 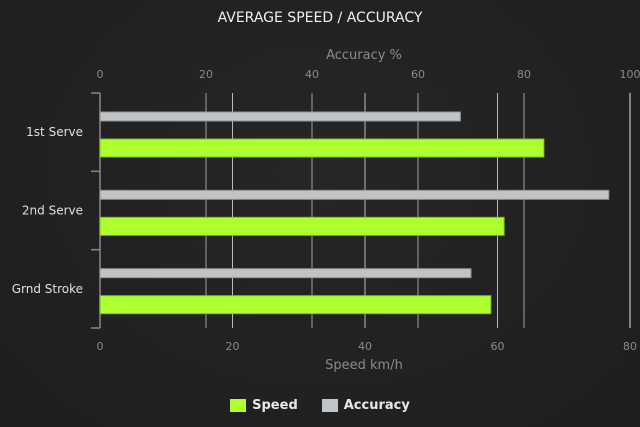 What do you see at coordinates (320, 18) in the screenshot?
I see `chart-title: AVERAGE SPEED / ACCURACY` at bounding box center [320, 18].